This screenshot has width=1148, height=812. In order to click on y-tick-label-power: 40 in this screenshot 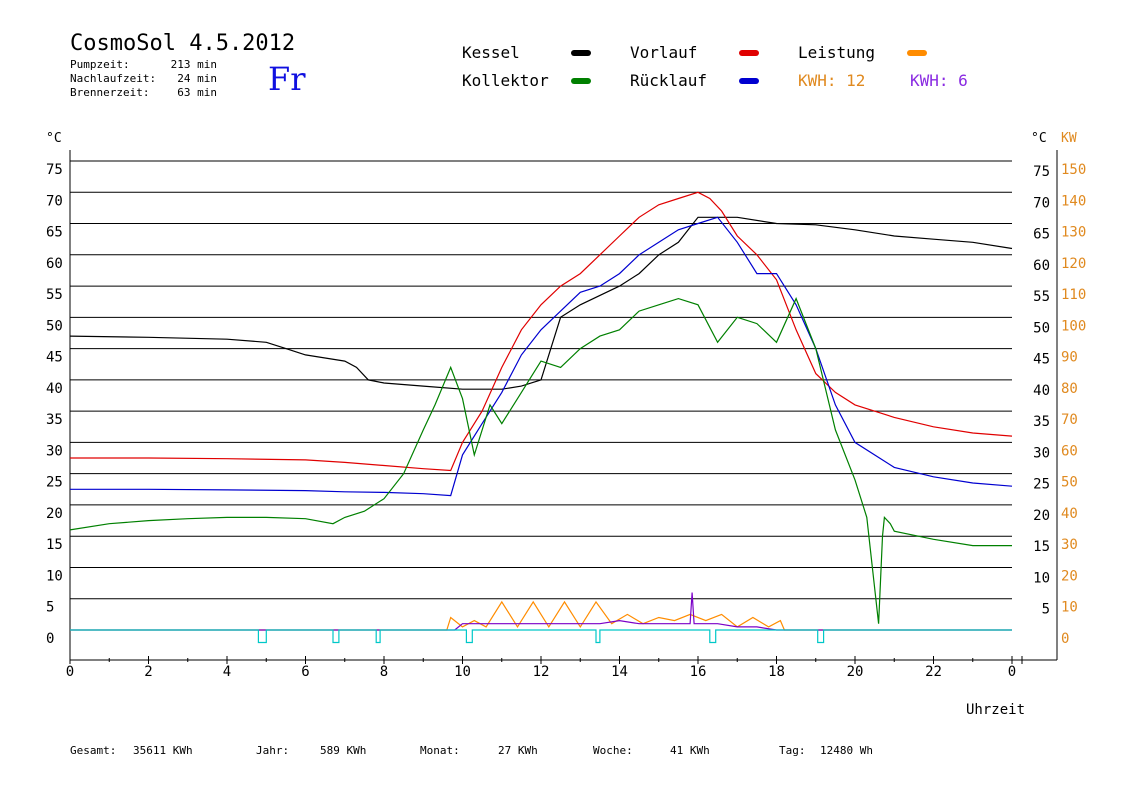, I will do `click(1069, 514)`.